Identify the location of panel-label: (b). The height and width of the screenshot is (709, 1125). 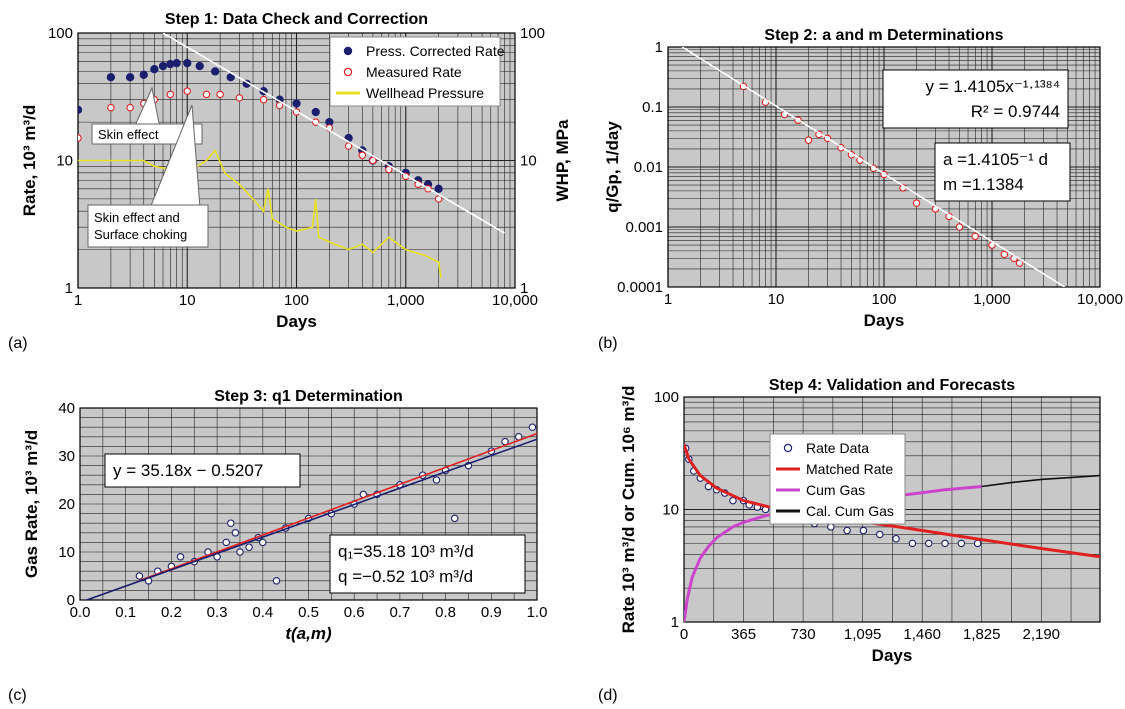
(608, 343).